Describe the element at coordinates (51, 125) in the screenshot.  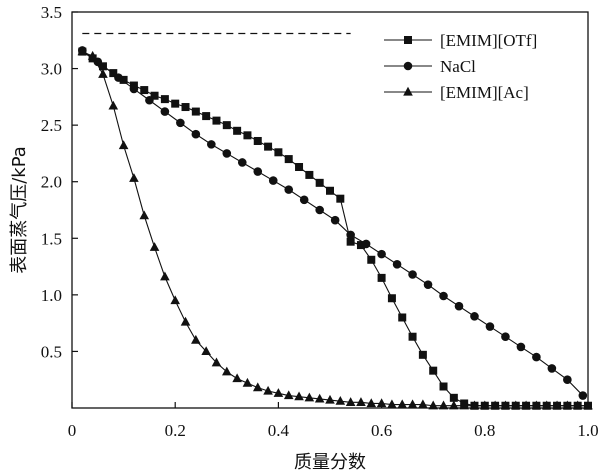
I see `y-tick-label: 2.5` at that location.